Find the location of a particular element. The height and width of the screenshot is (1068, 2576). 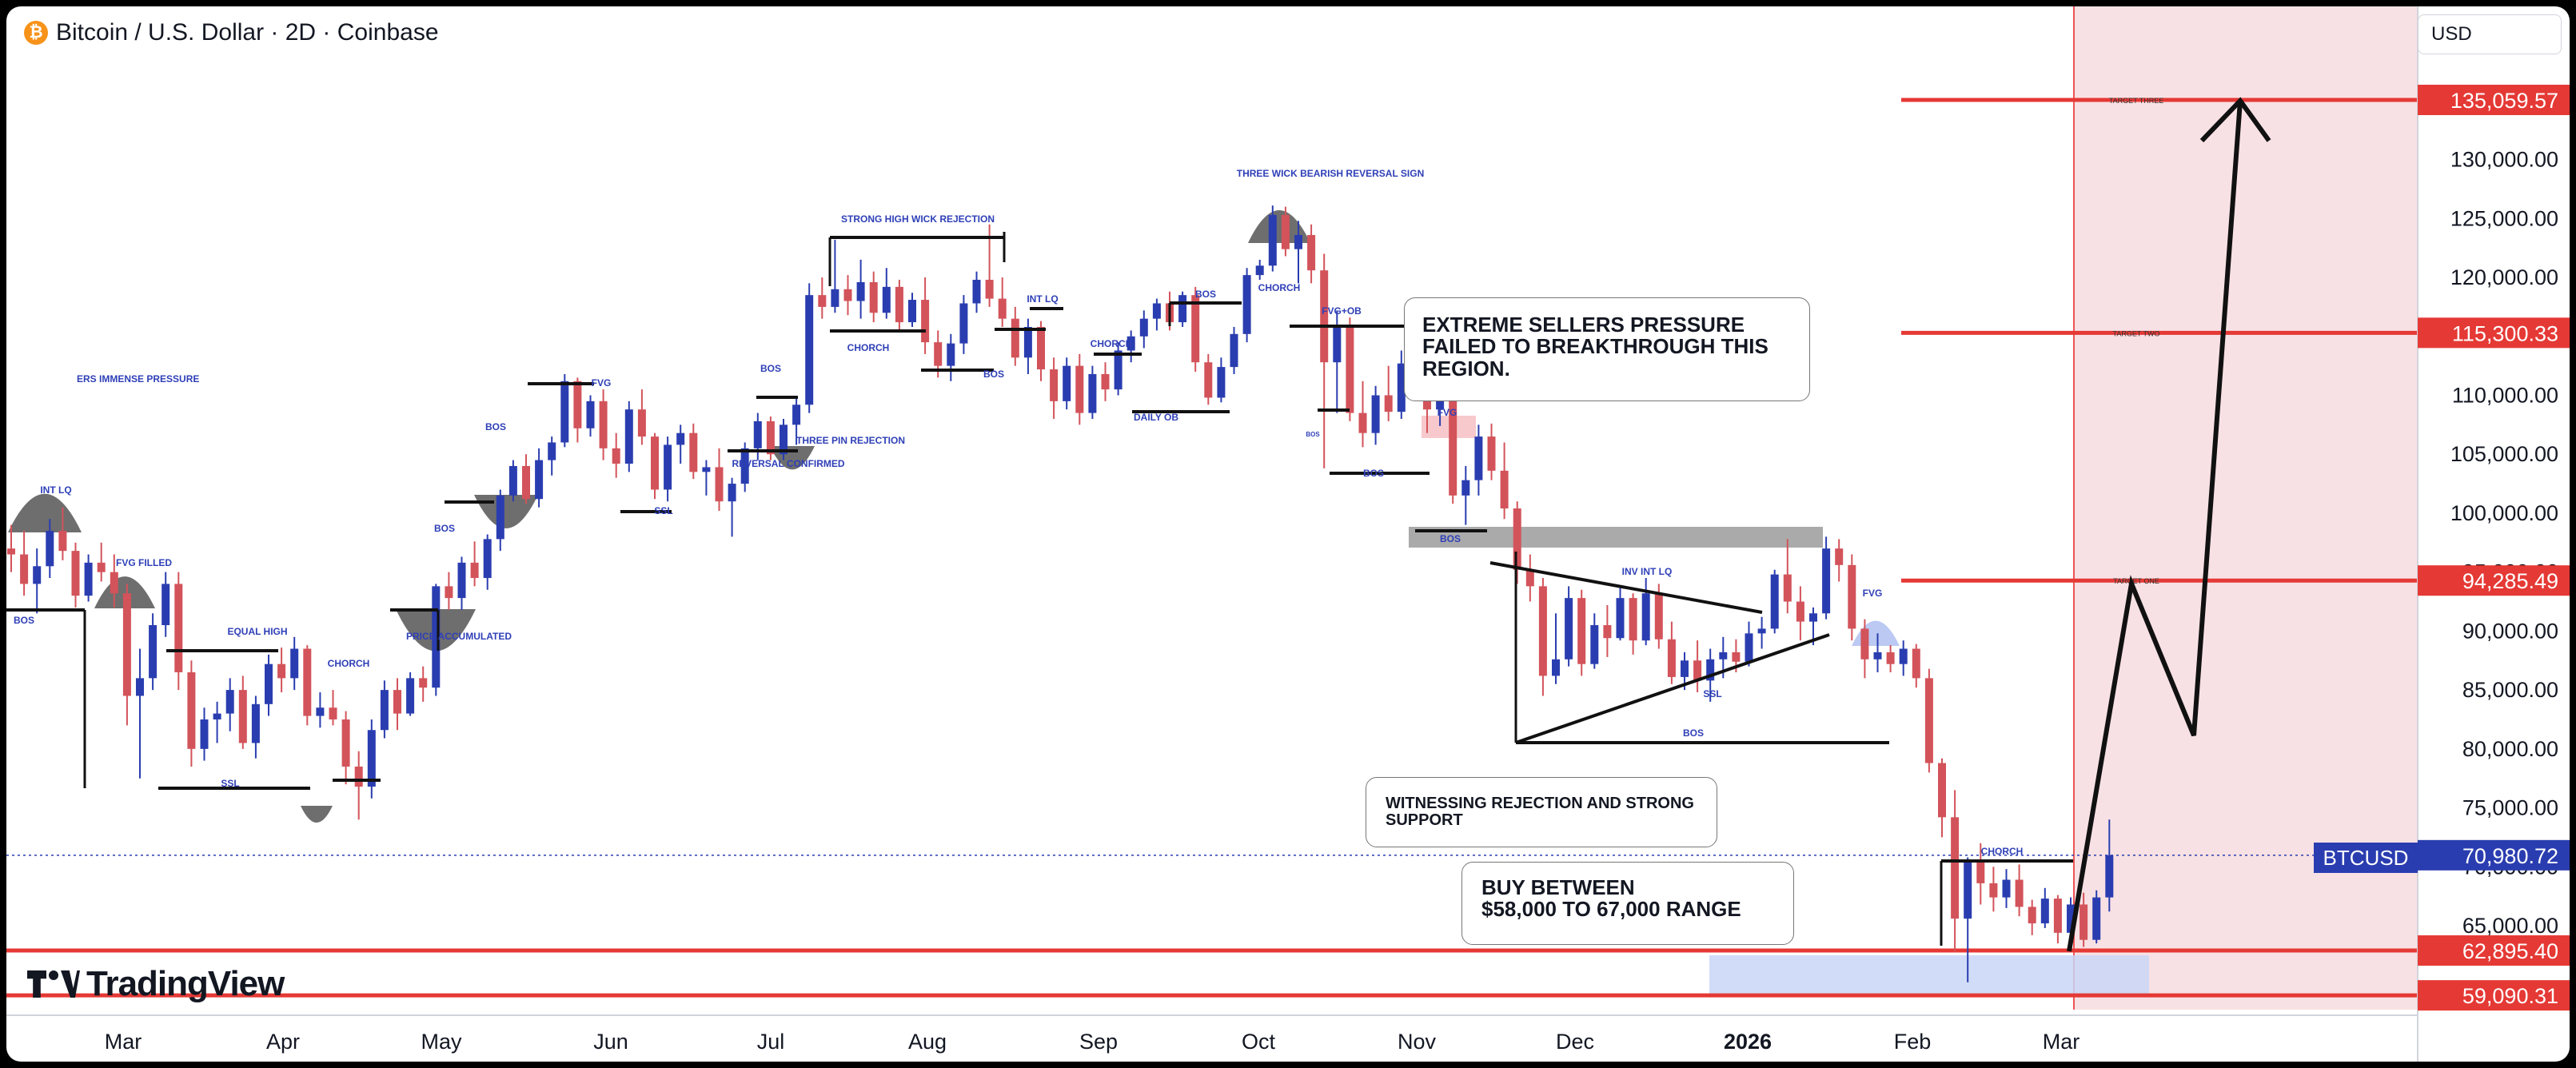

annotation-label: DAILY OB is located at coordinates (1156, 417).